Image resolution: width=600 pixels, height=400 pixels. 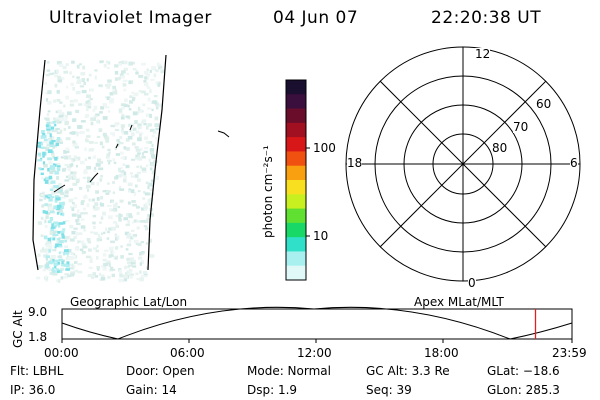 What do you see at coordinates (389, 390) in the screenshot?
I see `info-seq: Seq: 39` at bounding box center [389, 390].